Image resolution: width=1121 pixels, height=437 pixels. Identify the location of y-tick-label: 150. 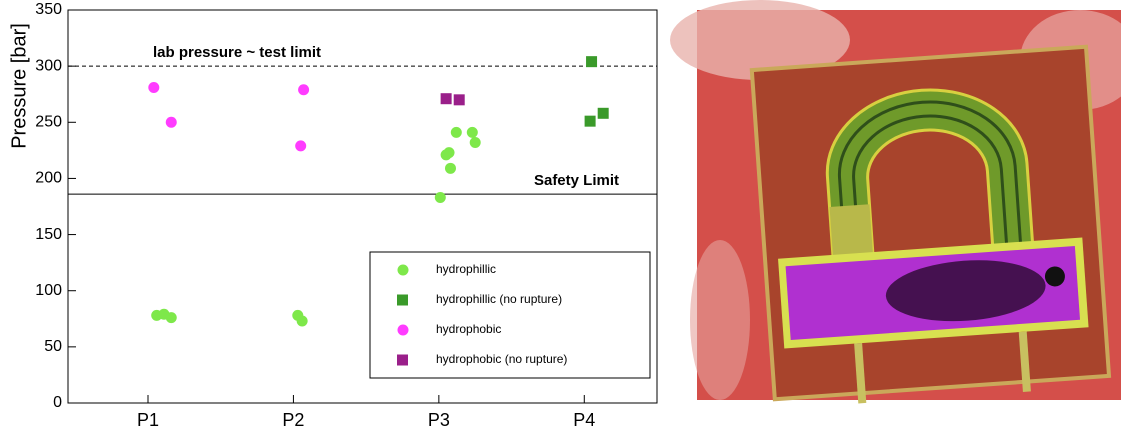
(48, 234).